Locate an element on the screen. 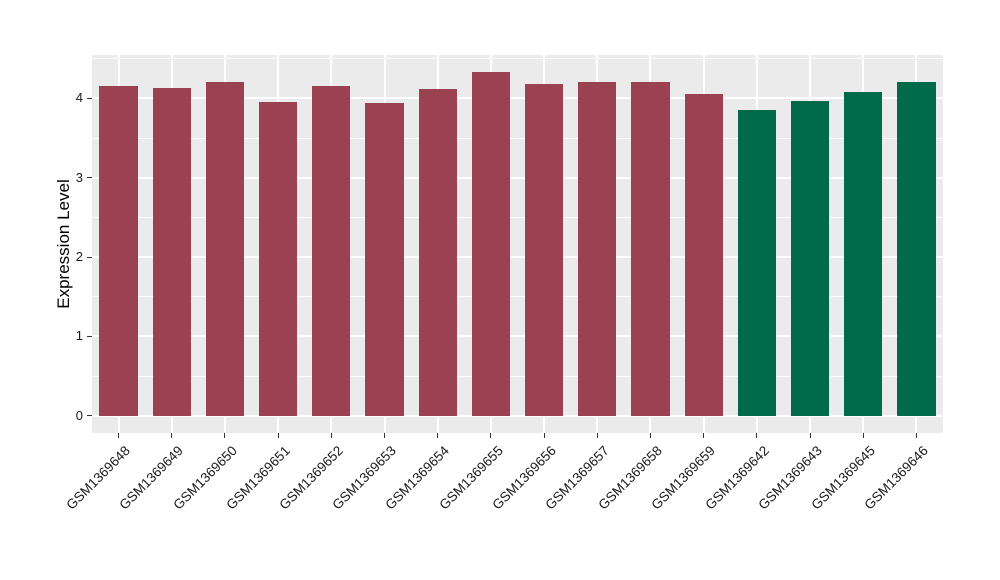  bar-GSM1369657 is located at coordinates (597, 249).